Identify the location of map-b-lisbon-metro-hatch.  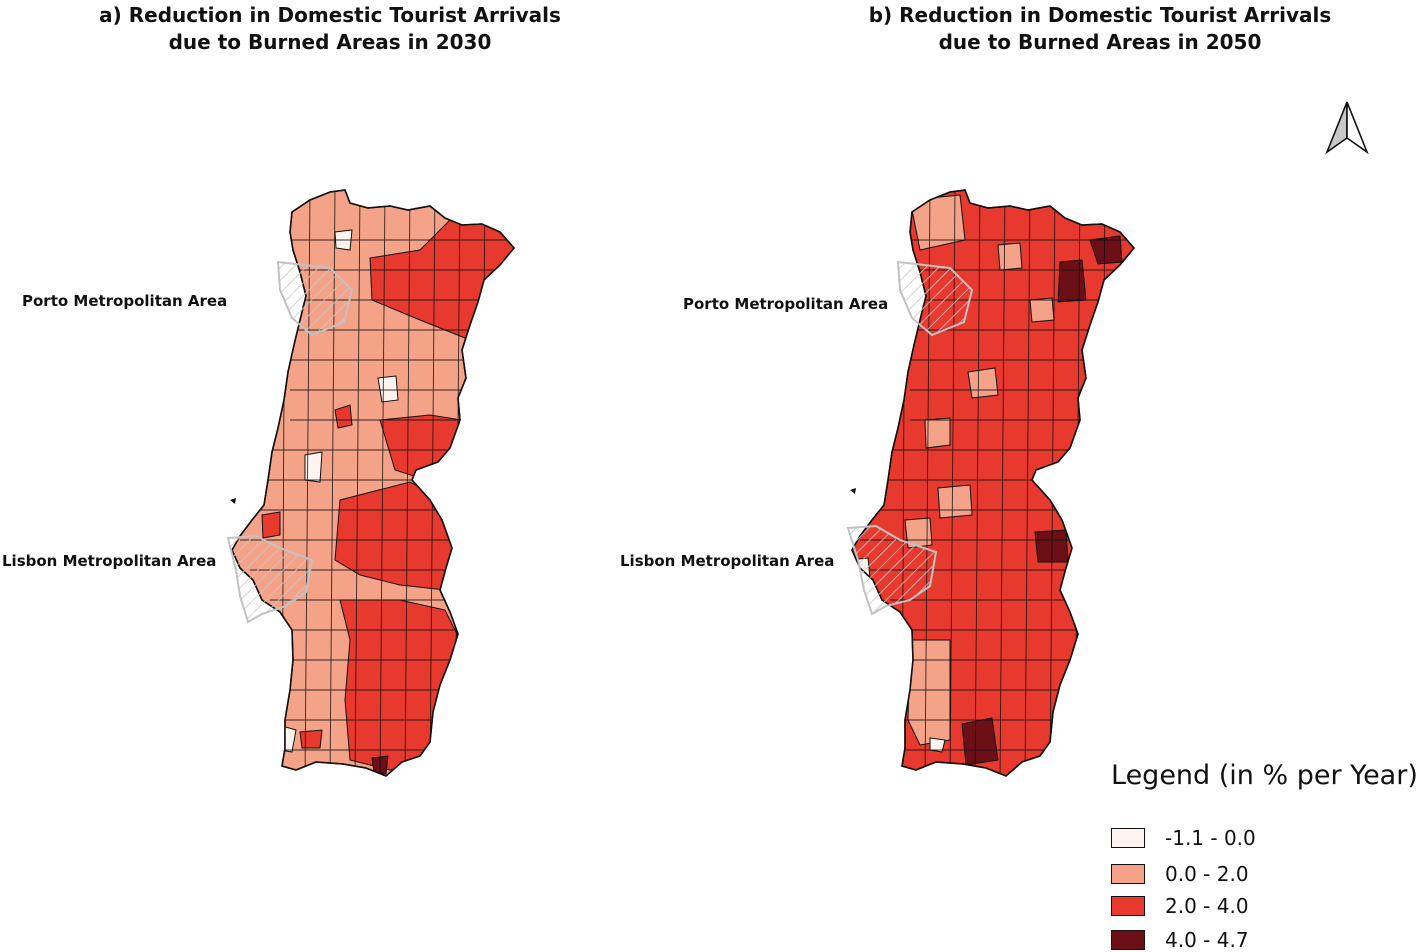
(892, 570).